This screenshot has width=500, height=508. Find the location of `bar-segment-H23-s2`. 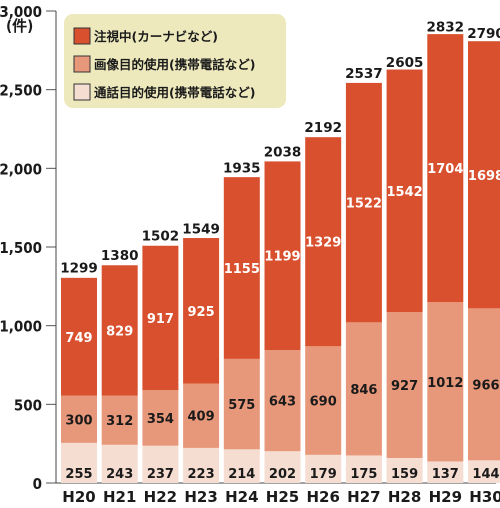

bar-segment-H23-s2 is located at coordinates (201, 311).